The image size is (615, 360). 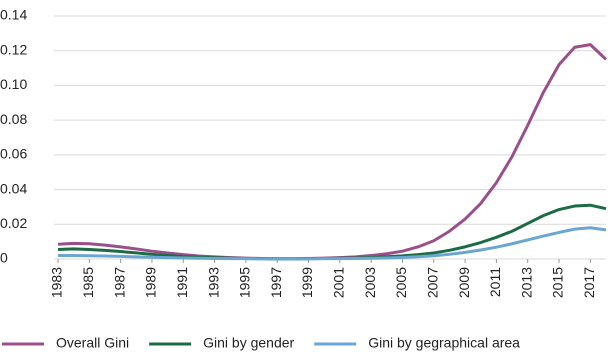 What do you see at coordinates (495, 282) in the screenshot?
I see `x-tick-label: 2011` at bounding box center [495, 282].